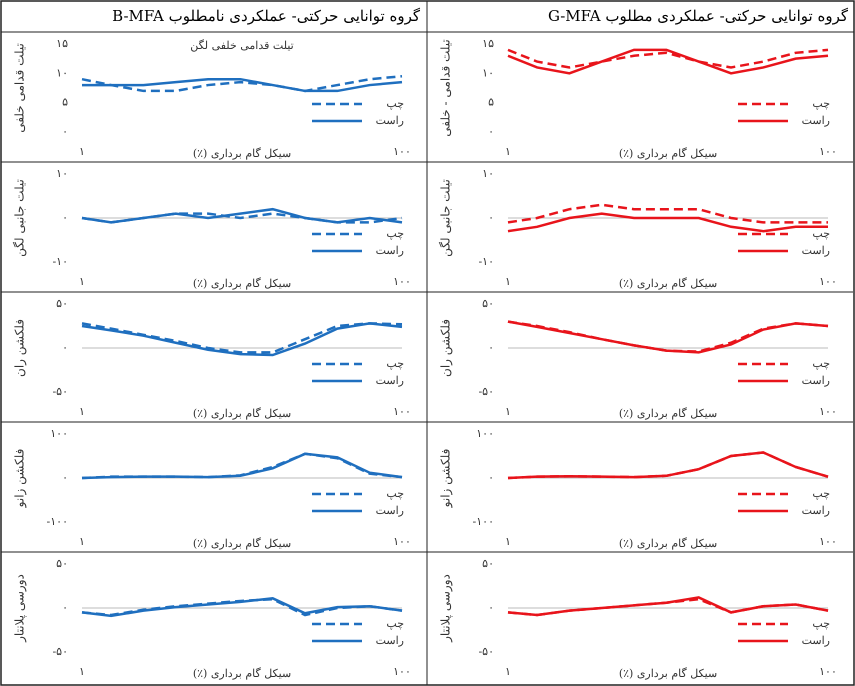  What do you see at coordinates (241, 45) in the screenshot?
I see `chart-title: تیلت قدامی خلفی لگن` at bounding box center [241, 45].